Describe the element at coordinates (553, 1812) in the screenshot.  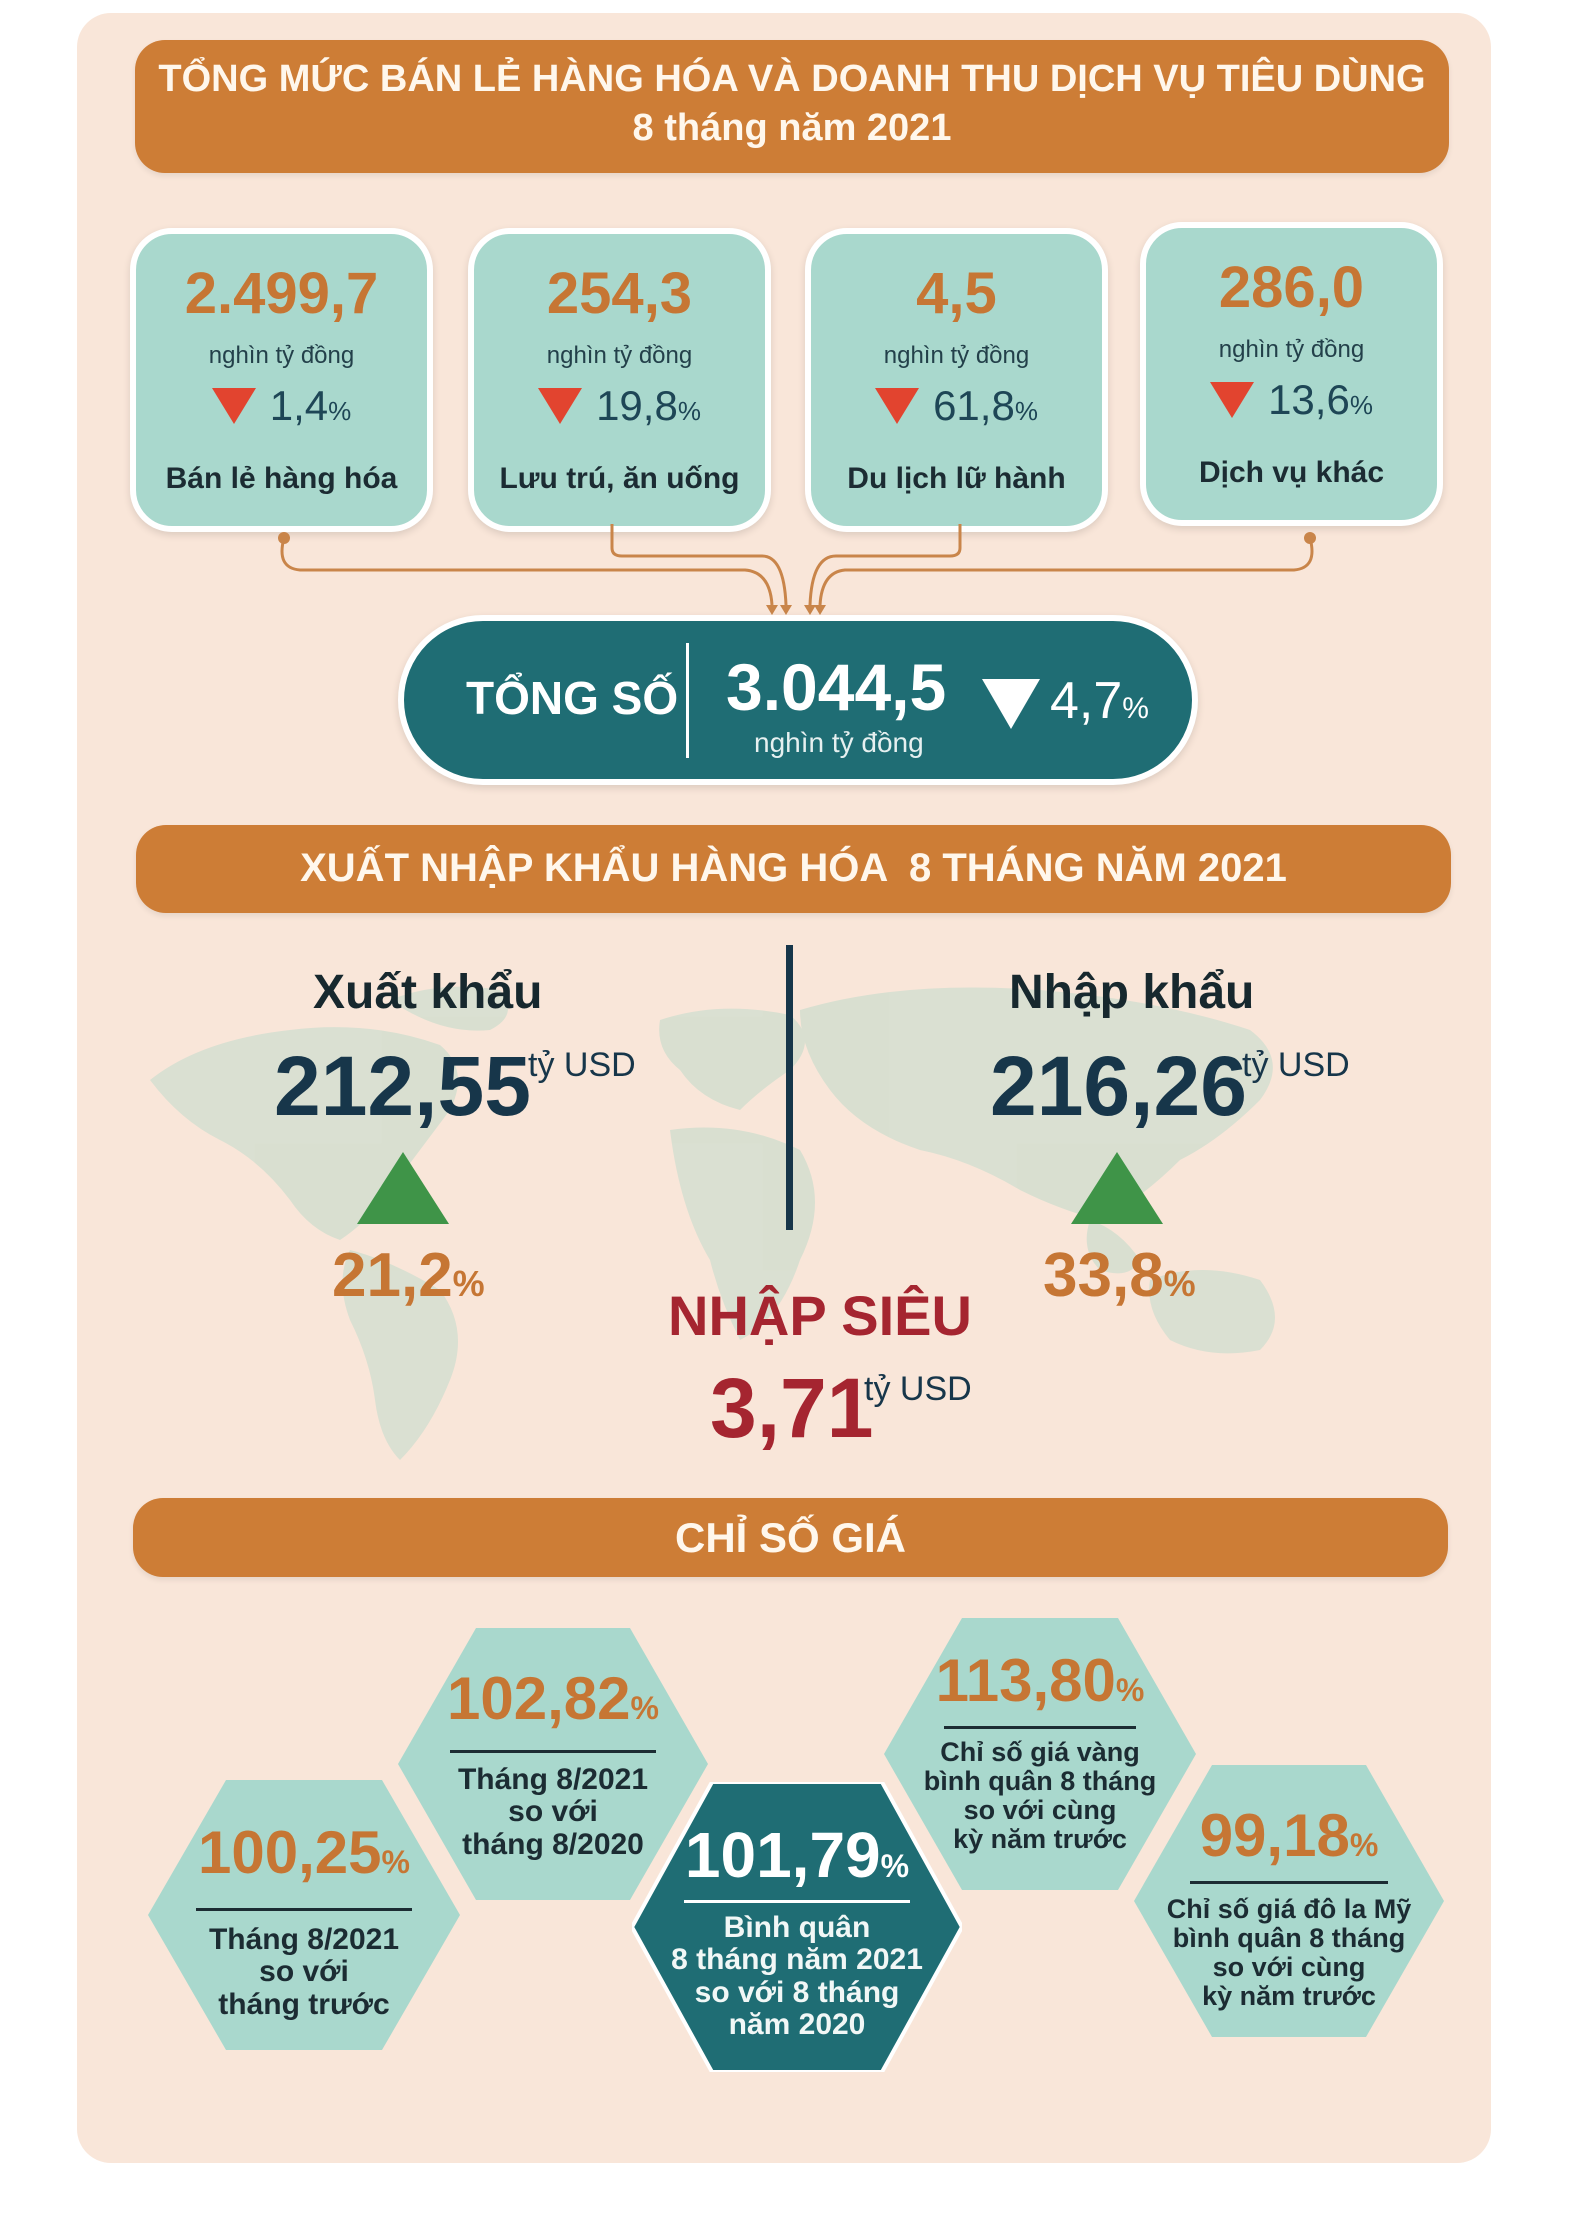
I see `hex-description: Tháng 8/2021 so với tháng 8/2020` at that location.